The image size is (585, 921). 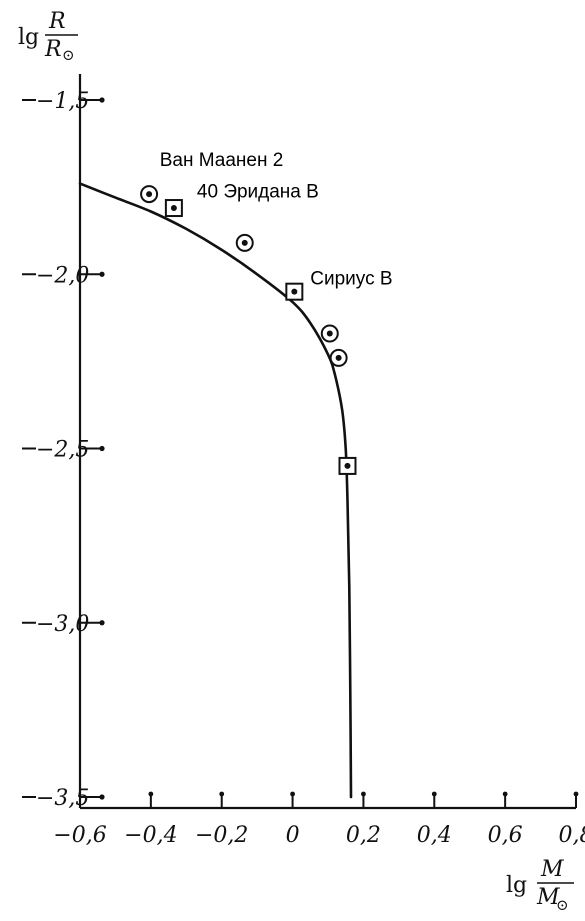 I want to click on annotation-label: Ван Маанен 2, so click(x=222, y=160).